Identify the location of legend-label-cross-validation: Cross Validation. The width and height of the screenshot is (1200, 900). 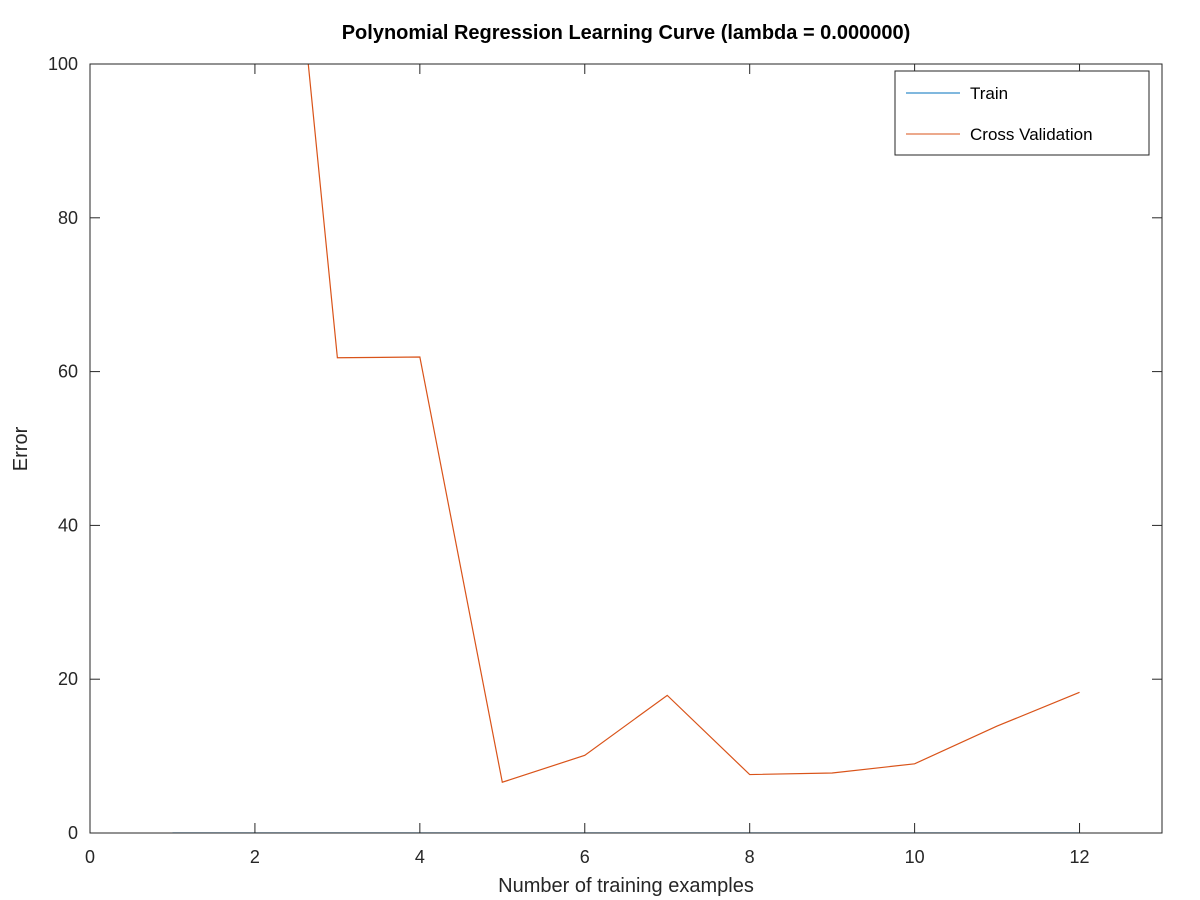
(1031, 134).